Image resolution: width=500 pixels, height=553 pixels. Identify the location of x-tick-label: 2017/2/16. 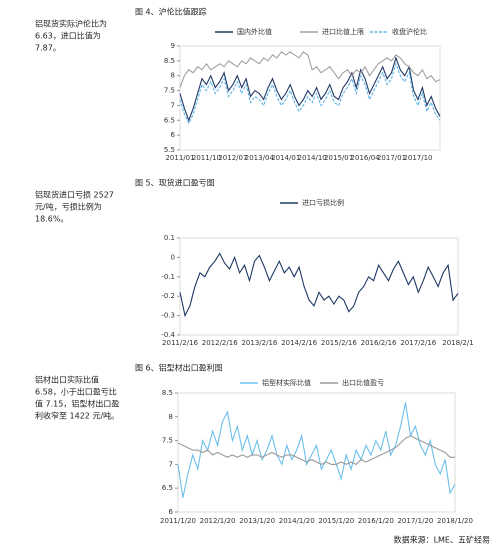
(418, 343).